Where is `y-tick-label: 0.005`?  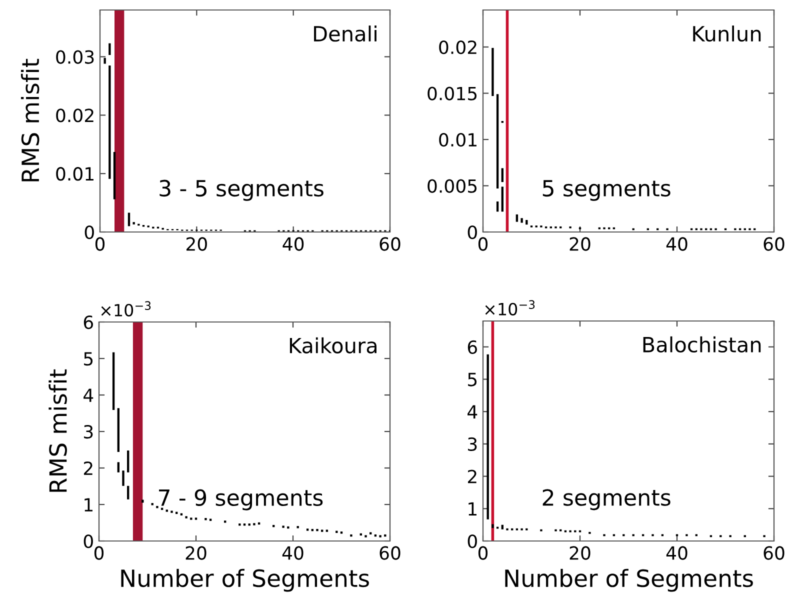
y-tick-label: 0.005 is located at coordinates (452, 186).